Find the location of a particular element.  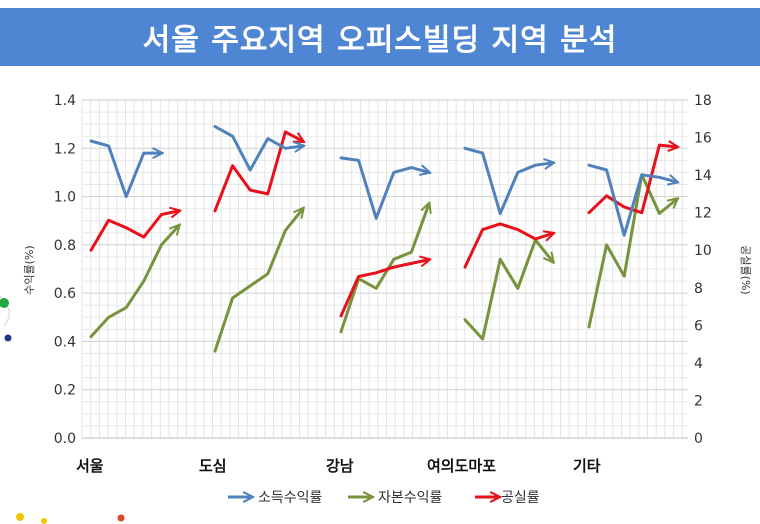

legend-label: 자본수익률 is located at coordinates (410, 498).